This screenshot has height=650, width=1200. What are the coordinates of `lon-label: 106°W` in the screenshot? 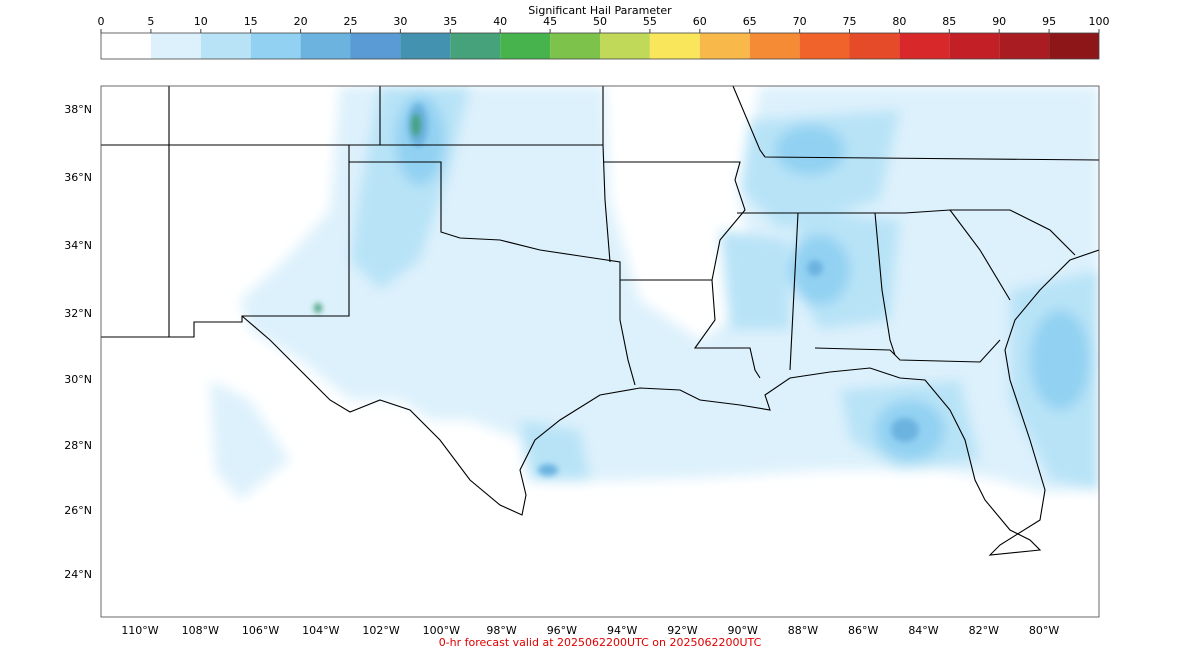 It's located at (260, 630).